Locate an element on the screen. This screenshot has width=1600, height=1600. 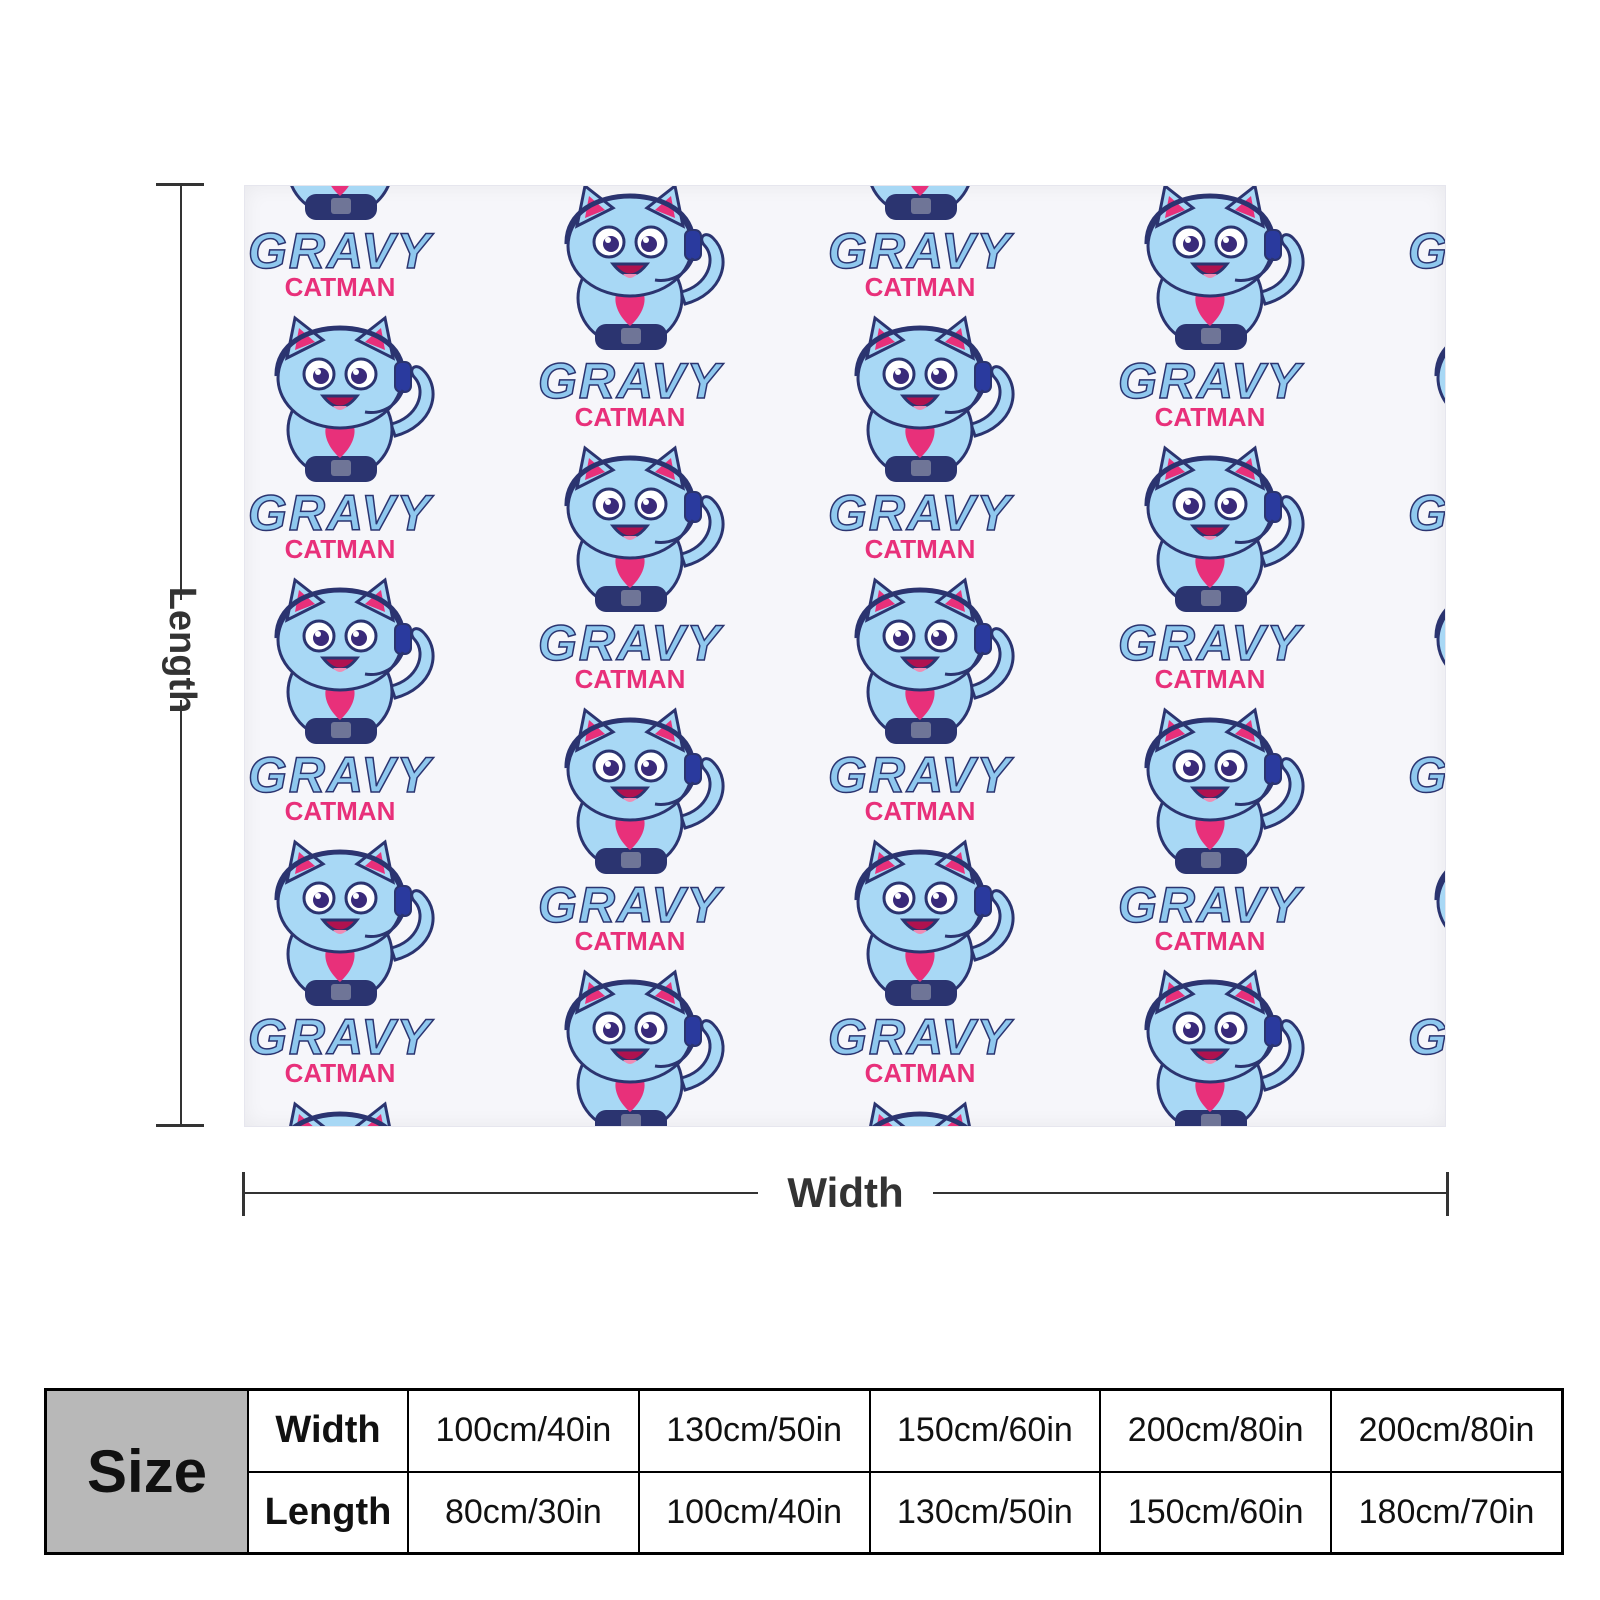
size-header: Size is located at coordinates (146, 1471).